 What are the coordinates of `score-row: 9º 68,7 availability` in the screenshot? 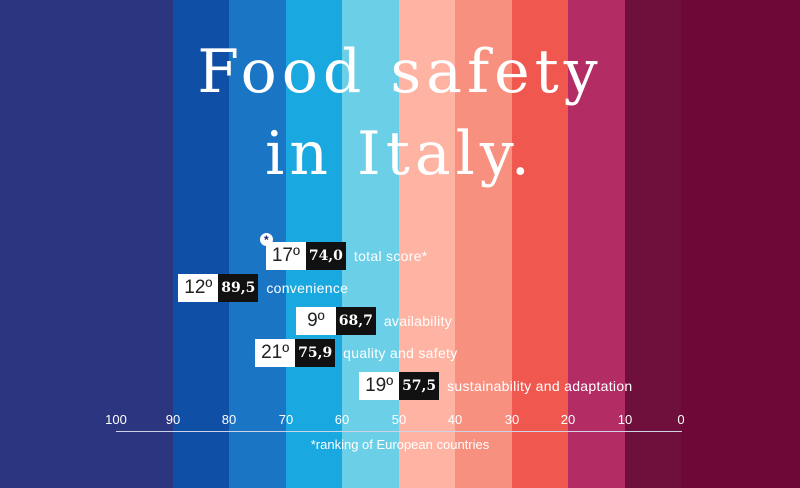 It's located at (374, 321).